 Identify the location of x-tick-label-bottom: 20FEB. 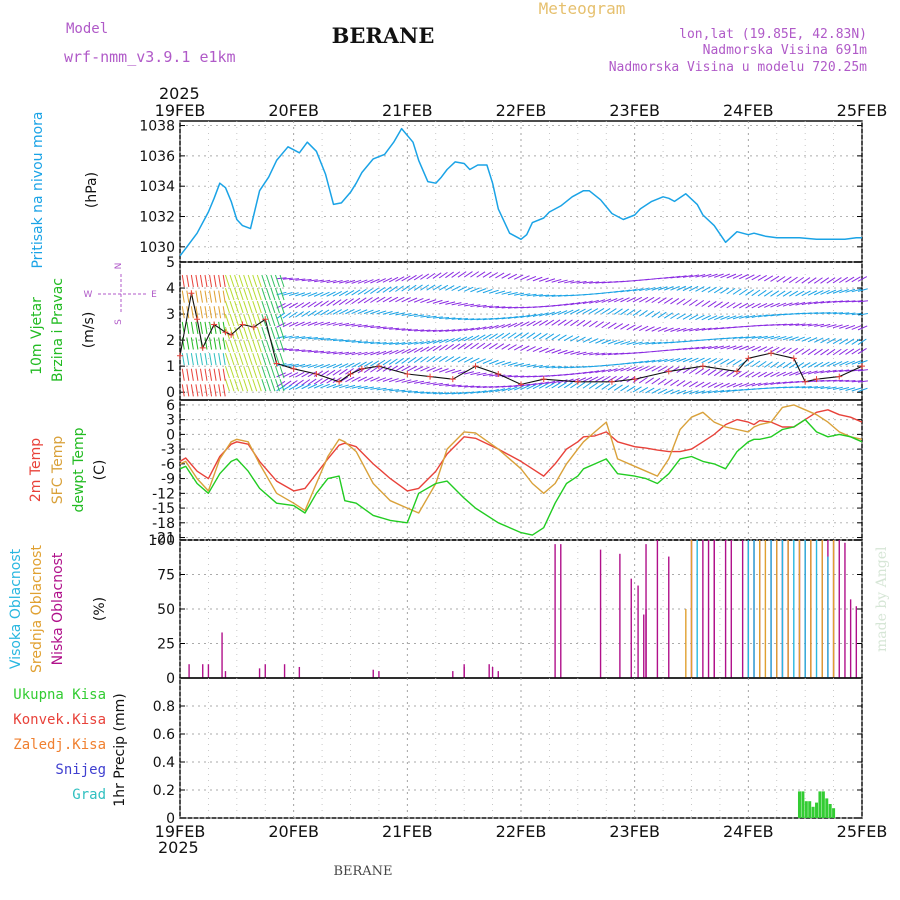
(293, 831).